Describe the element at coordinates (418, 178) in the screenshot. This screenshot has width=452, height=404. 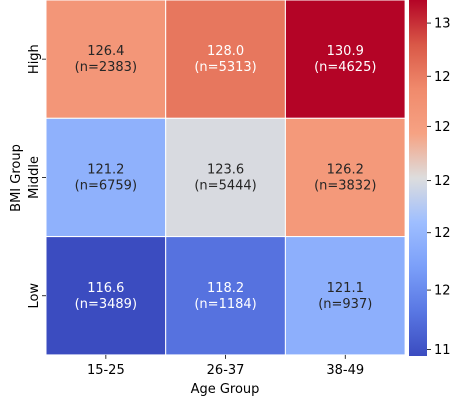
I see `colorbar` at that location.